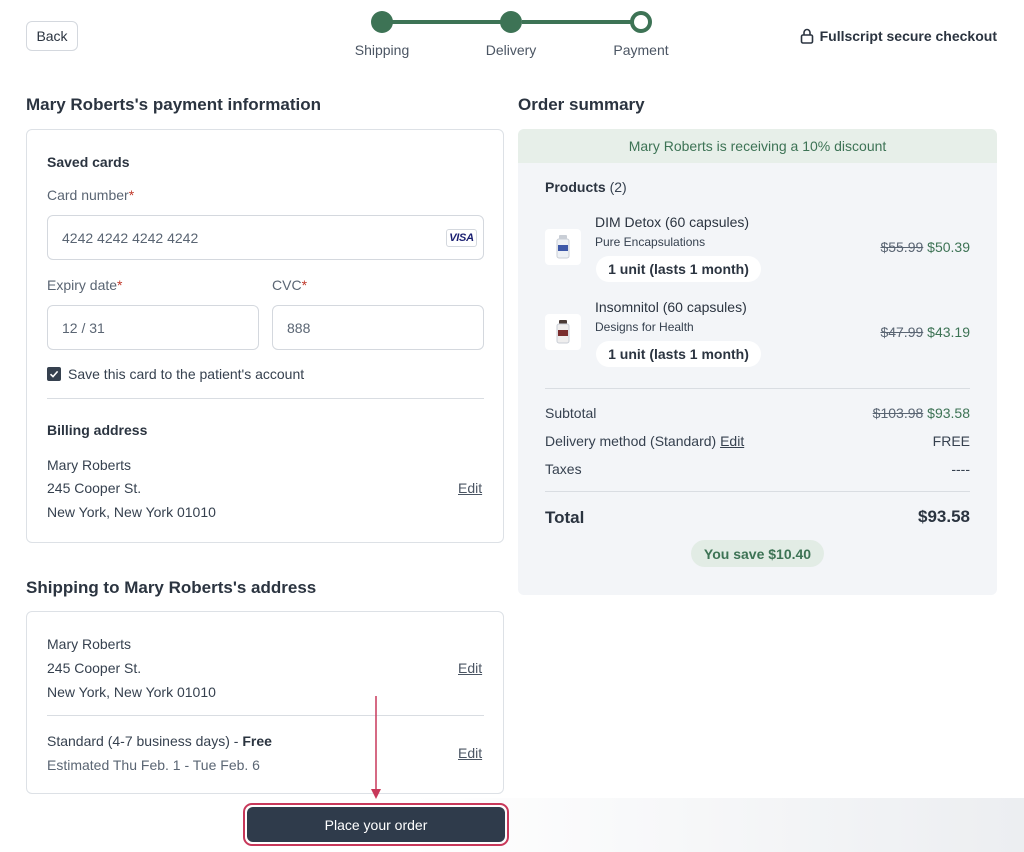  Describe the element at coordinates (512, 825) in the screenshot. I see `bottom-bar` at that location.